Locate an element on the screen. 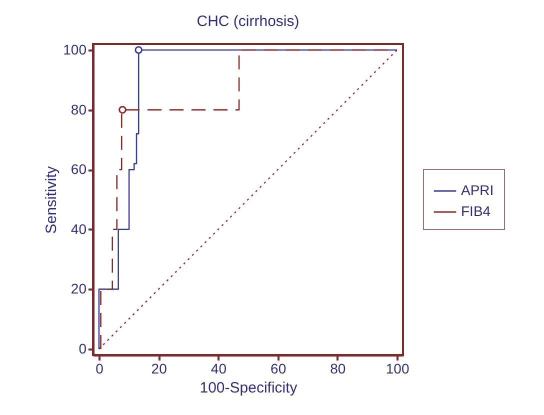  chart-title: CHC (cirrhosis) is located at coordinates (248, 21).